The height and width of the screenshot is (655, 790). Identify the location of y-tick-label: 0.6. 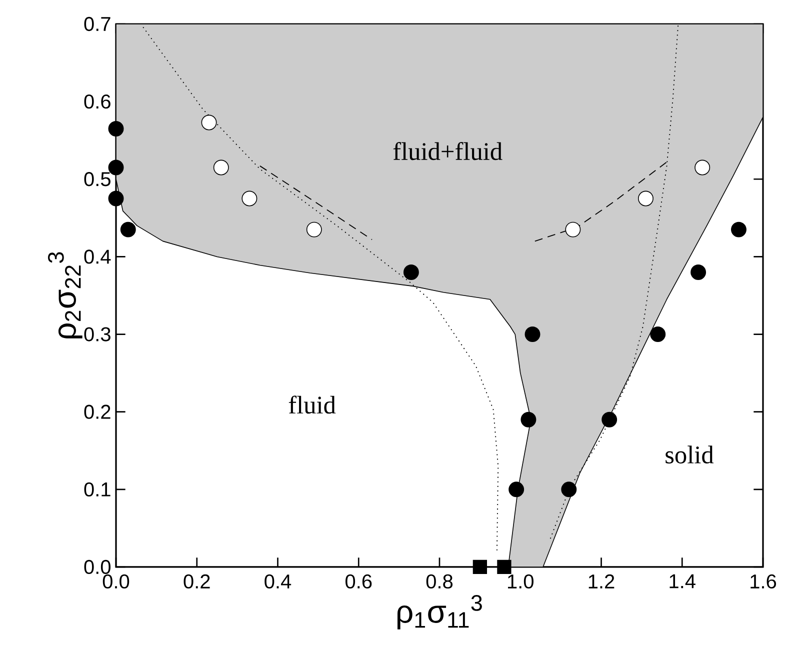
(97, 101).